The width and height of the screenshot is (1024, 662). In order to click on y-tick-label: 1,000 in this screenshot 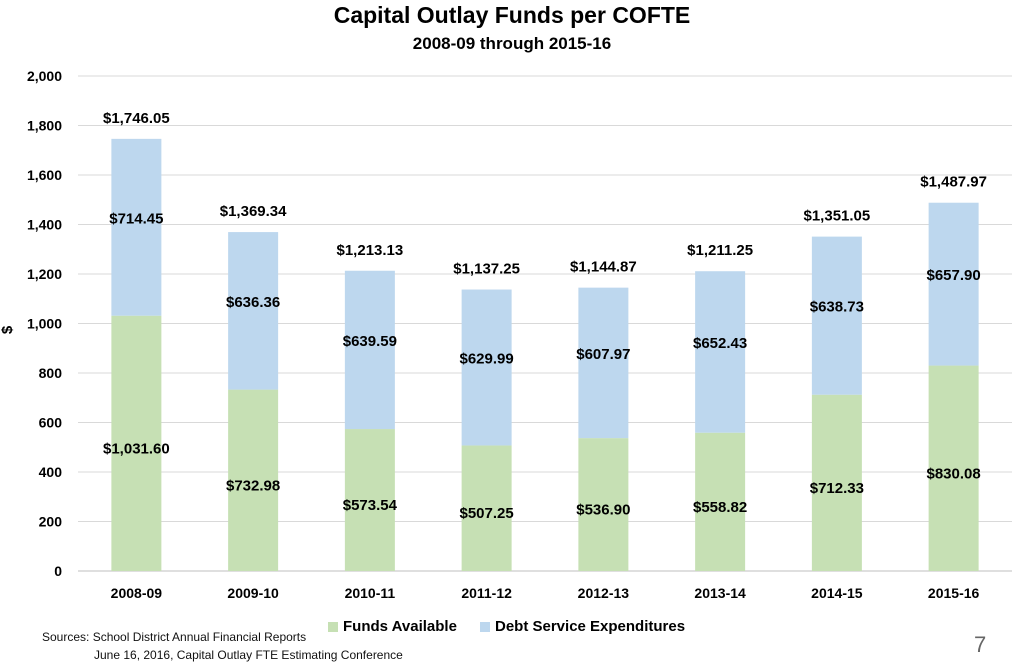, I will do `click(44, 324)`.